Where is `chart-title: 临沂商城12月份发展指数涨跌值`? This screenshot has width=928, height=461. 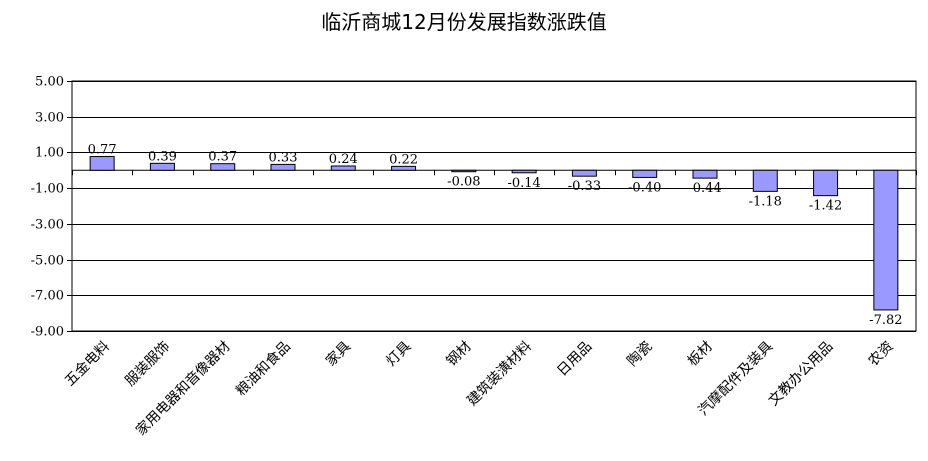 chart-title: 临沂商城12月份发展指数涨跌值 is located at coordinates (464, 22).